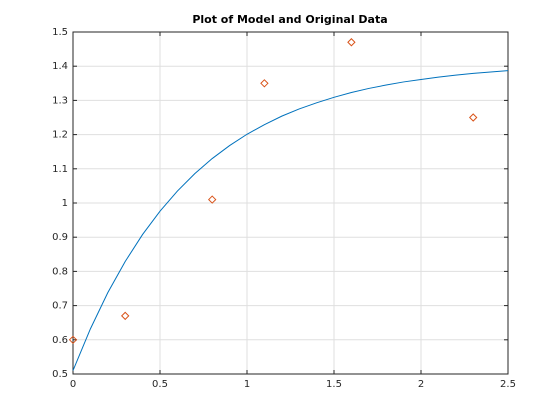 Image resolution: width=560 pixels, height=420 pixels. Describe the element at coordinates (160, 384) in the screenshot. I see `x-tick-label: 0.5` at that location.